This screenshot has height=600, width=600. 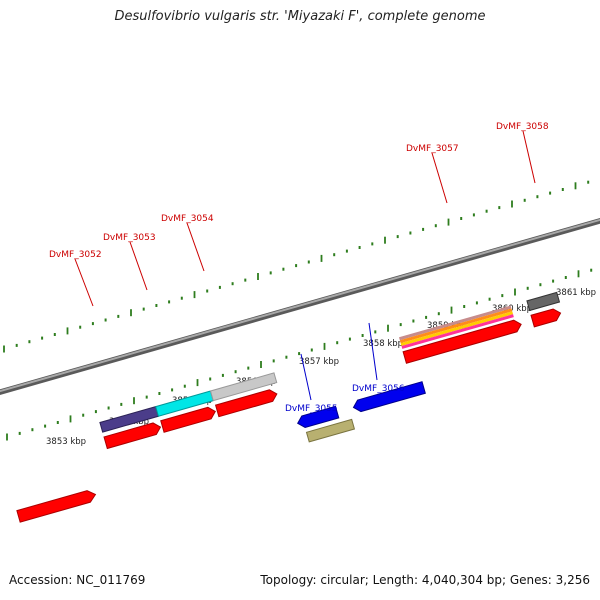 I want to click on scale-label-3857: 3857 kbp, so click(x=319, y=362).